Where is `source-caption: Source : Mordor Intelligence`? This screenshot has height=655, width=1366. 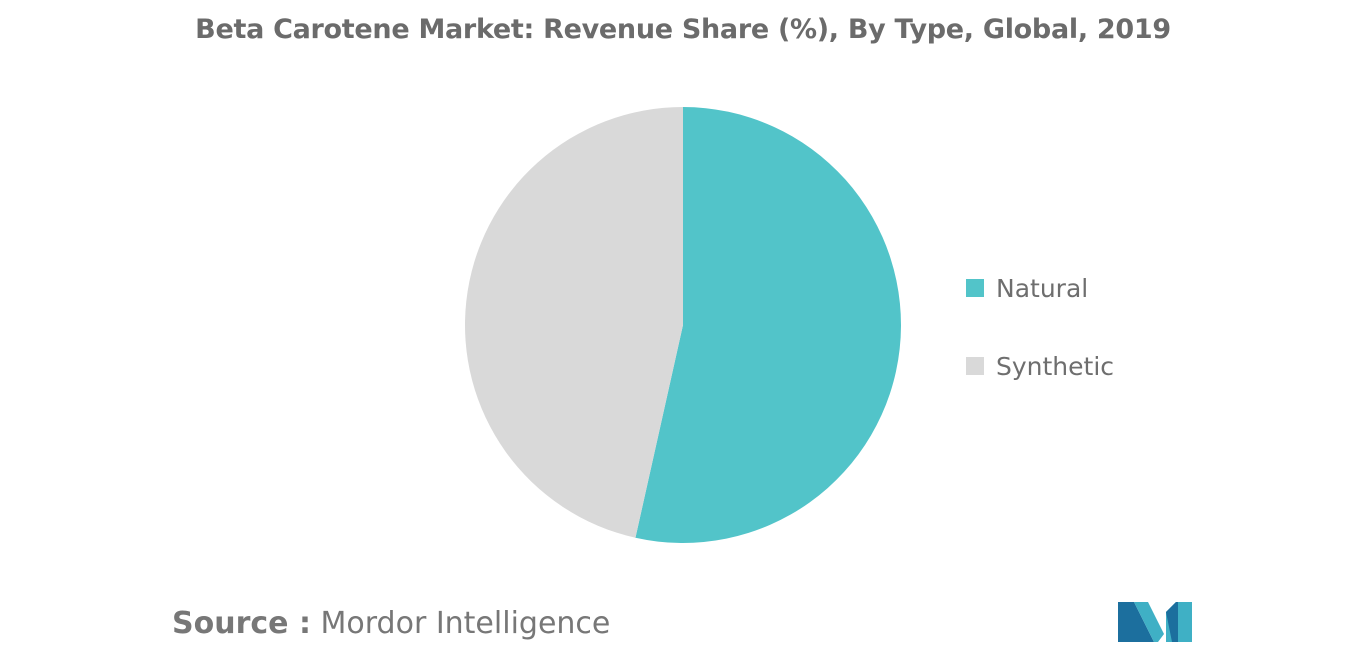
source-caption: Source : Mordor Intelligence is located at coordinates (391, 623).